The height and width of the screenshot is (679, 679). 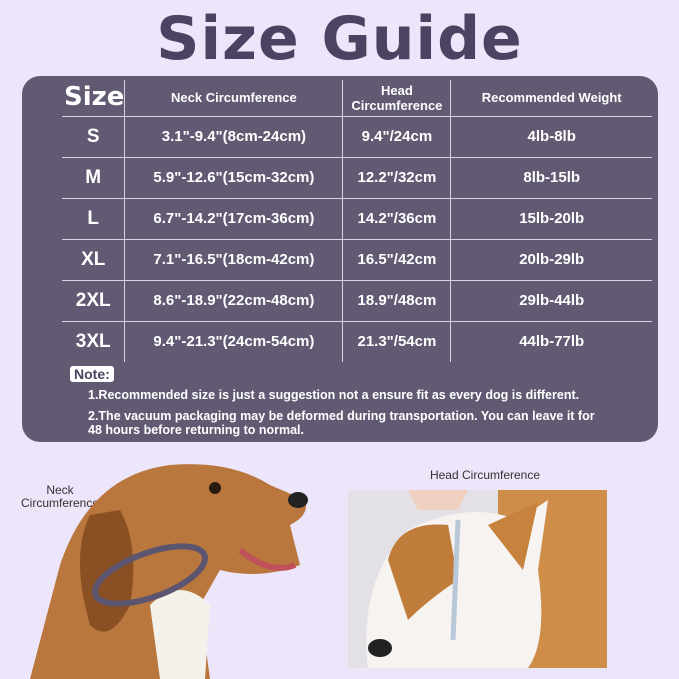 What do you see at coordinates (551, 341) in the screenshot?
I see `cell-weight: 44lb-77lb` at bounding box center [551, 341].